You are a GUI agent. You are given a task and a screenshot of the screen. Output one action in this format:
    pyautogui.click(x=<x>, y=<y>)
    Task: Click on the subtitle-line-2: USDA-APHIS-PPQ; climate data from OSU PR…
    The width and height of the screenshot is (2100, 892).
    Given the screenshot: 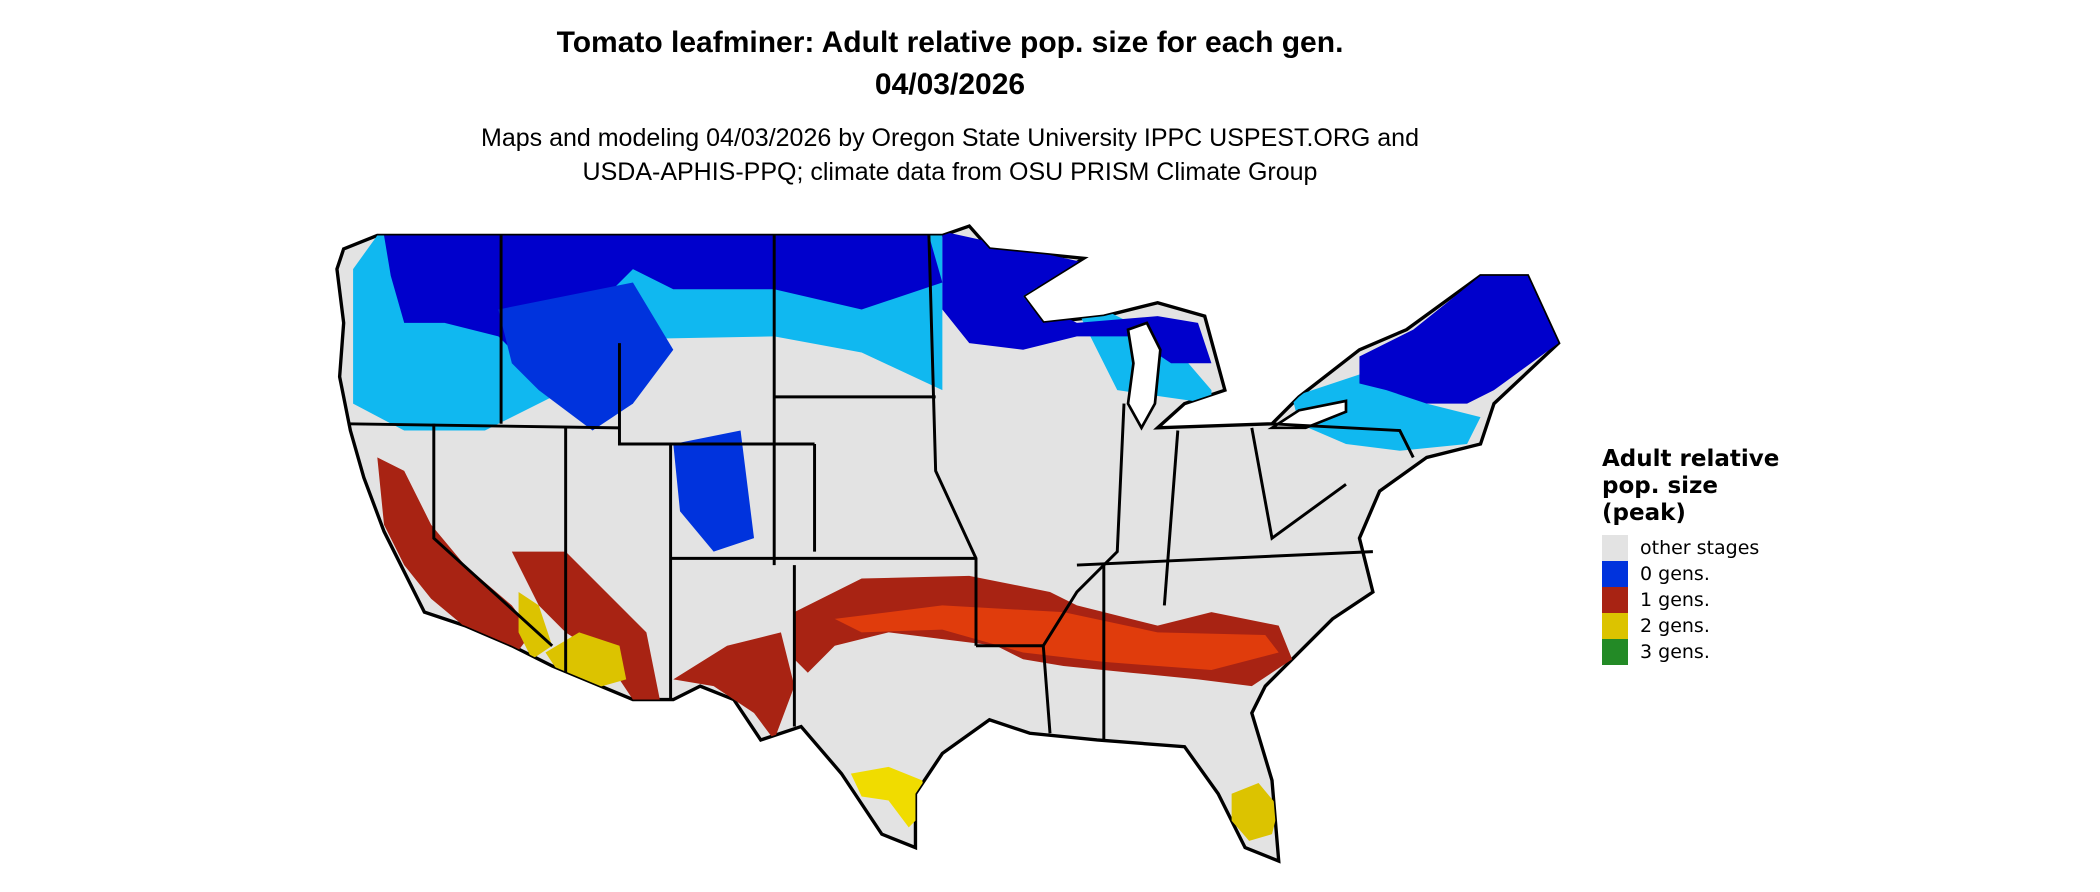 What is the action you would take?
    pyautogui.click(x=950, y=172)
    